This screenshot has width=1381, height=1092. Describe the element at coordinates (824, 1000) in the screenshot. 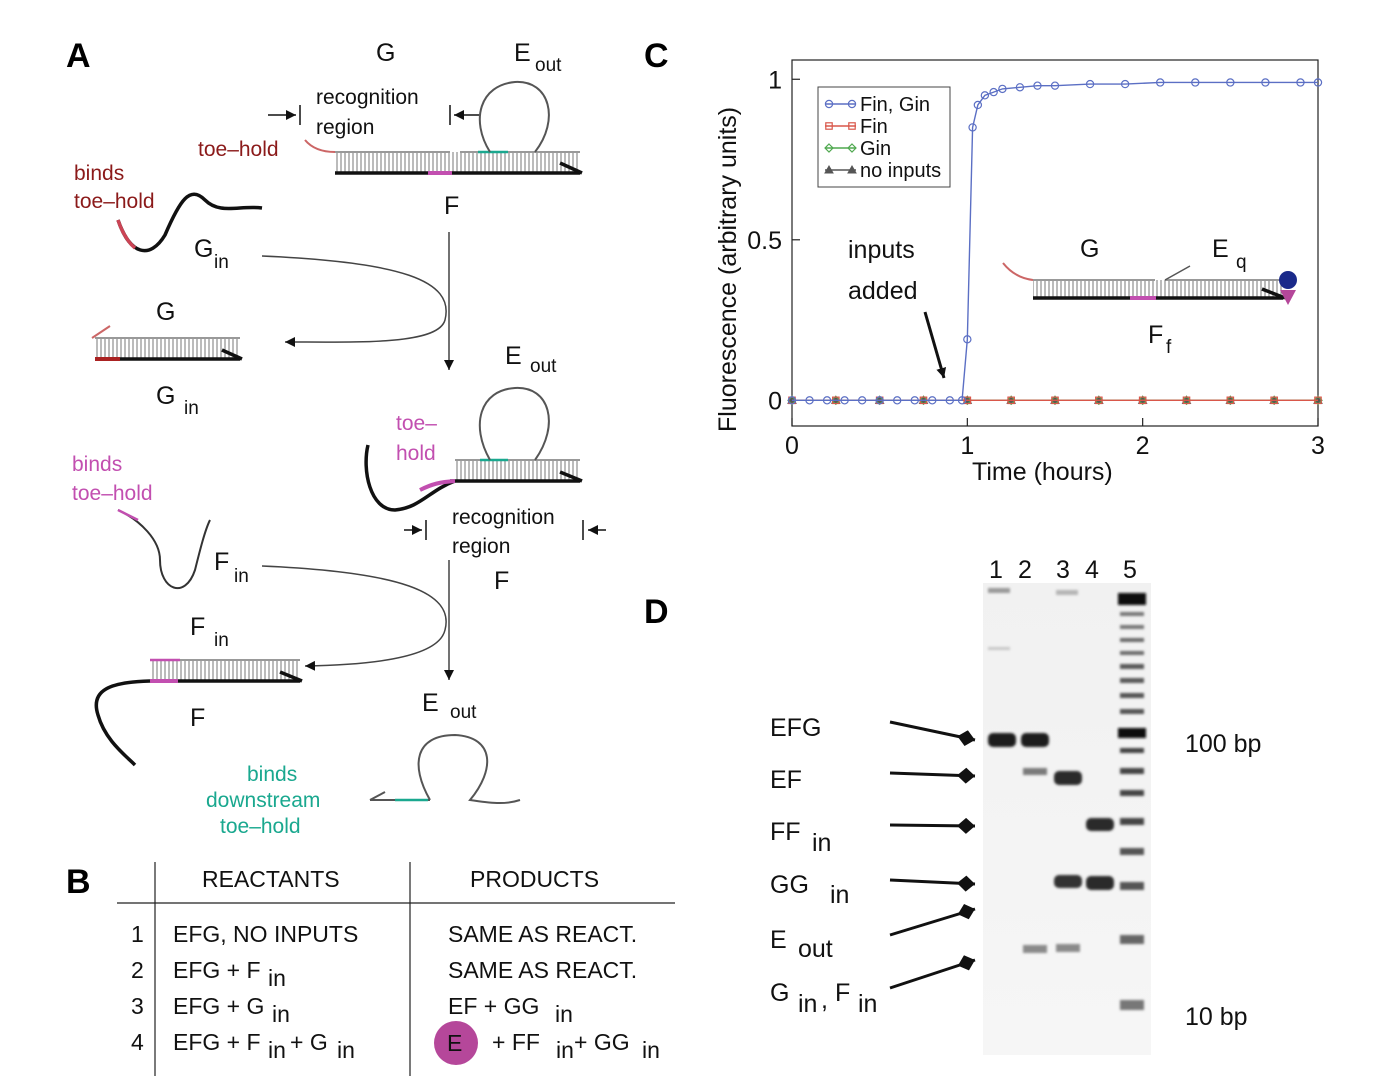

I see `band-label-gin-comma: ,` at that location.